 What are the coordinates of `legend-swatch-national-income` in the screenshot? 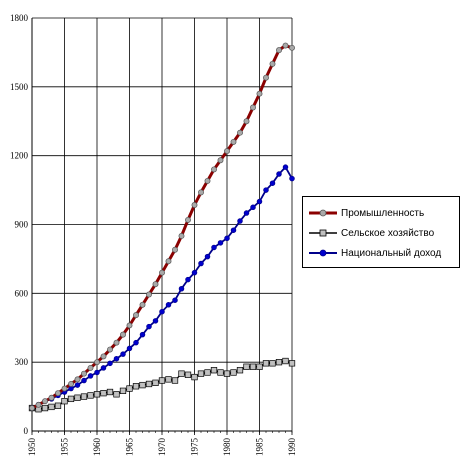 It's located at (323, 253).